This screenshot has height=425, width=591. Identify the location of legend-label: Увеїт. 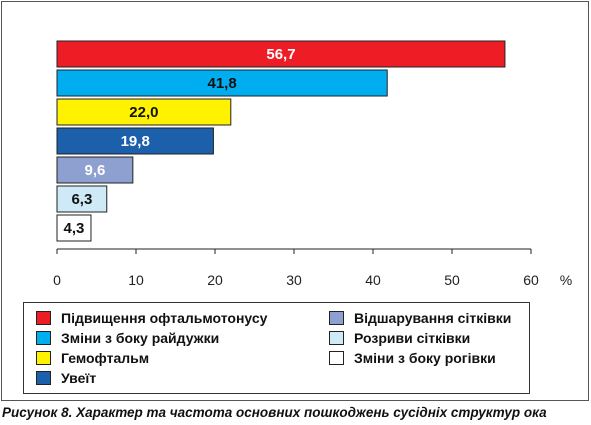
(79, 377).